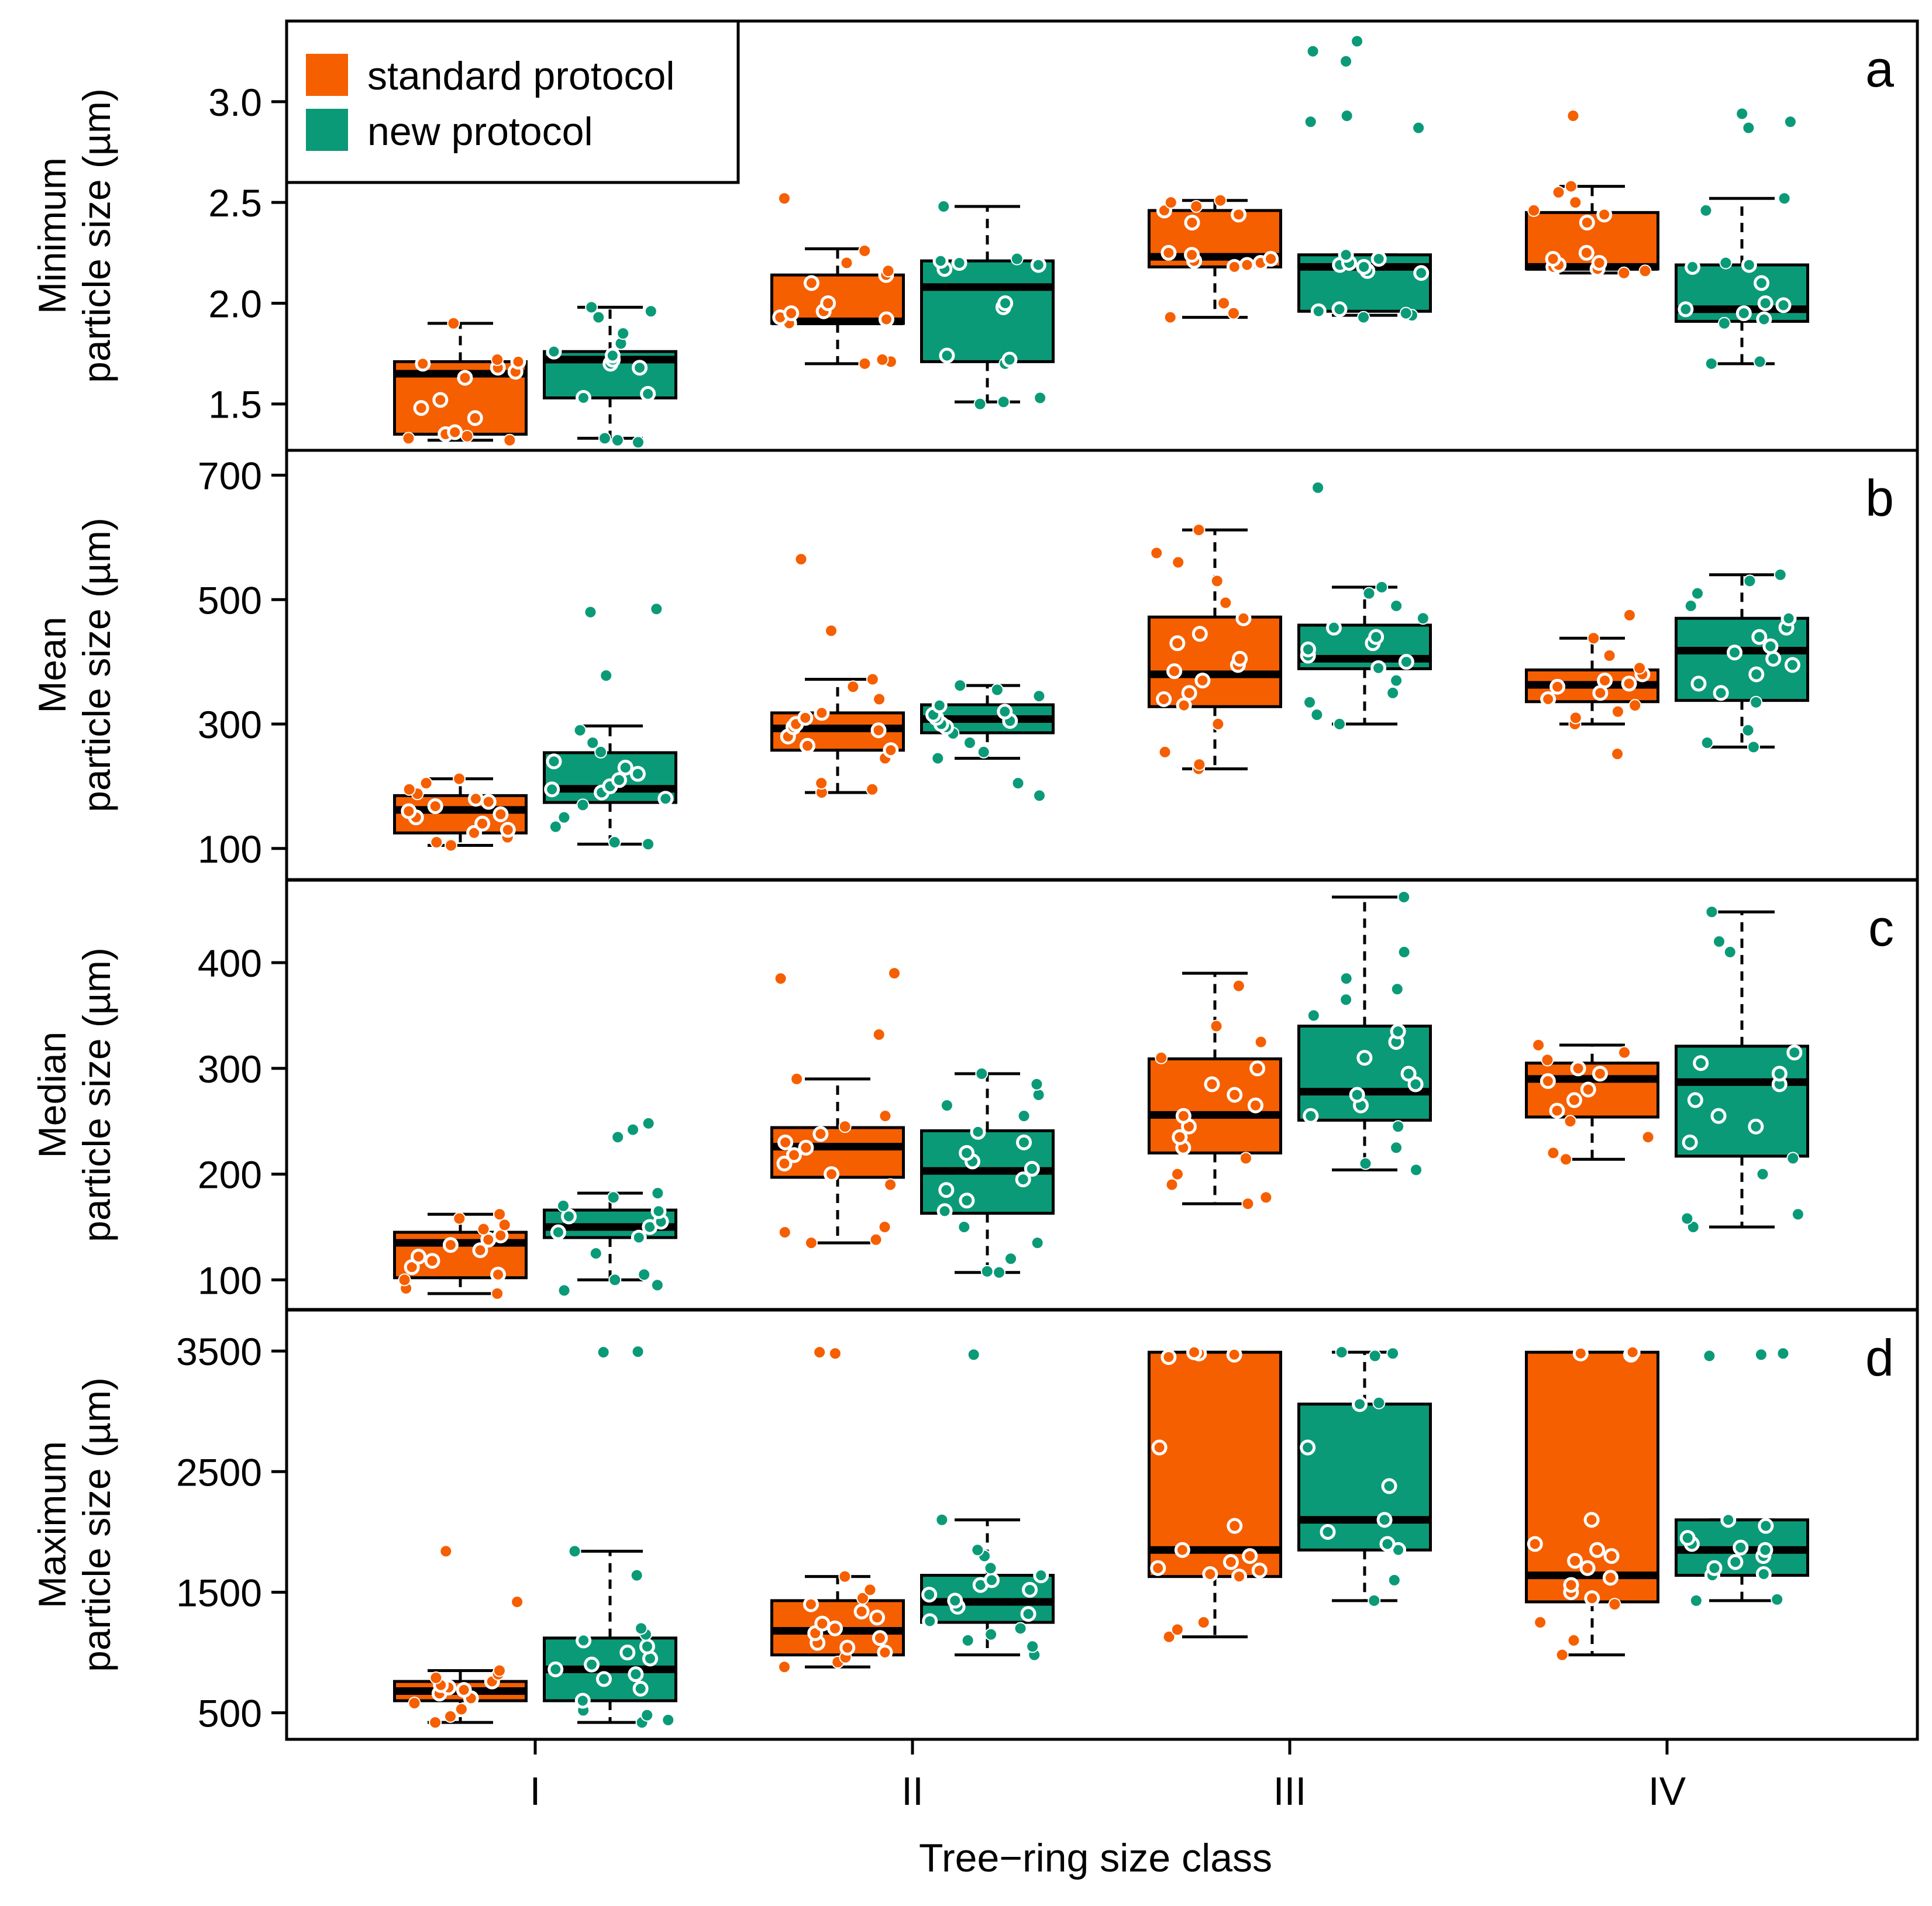 This screenshot has height=1906, width=1932. Describe the element at coordinates (219, 1472) in the screenshot. I see `y-tick-label: 2500` at that location.